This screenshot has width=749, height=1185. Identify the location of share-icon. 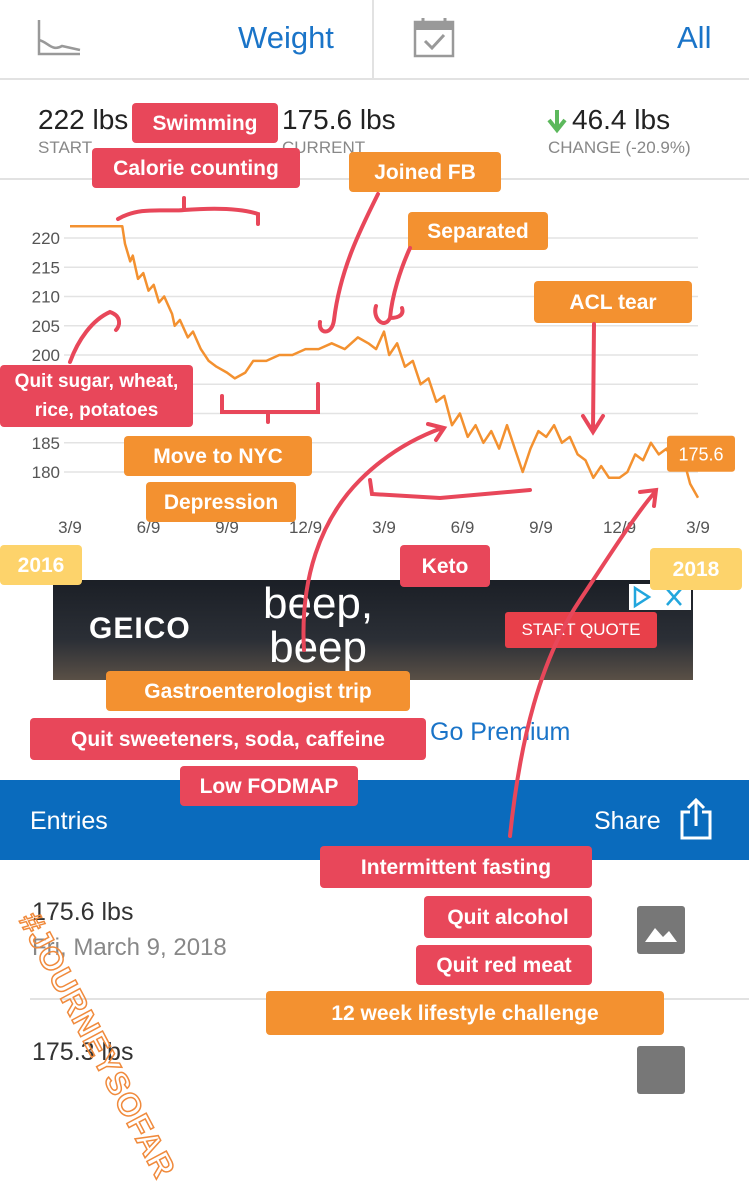
(696, 819).